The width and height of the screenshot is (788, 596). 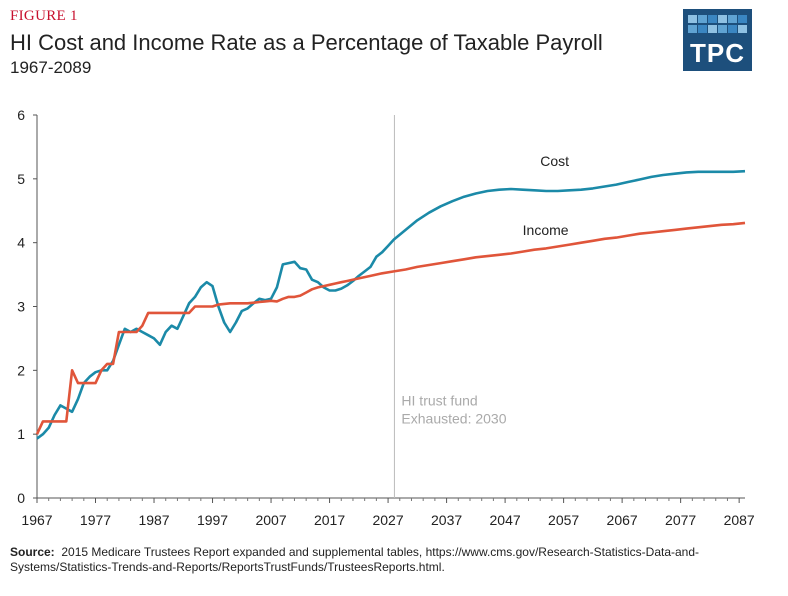 What do you see at coordinates (21, 370) in the screenshot?
I see `y-tick-label: 2` at bounding box center [21, 370].